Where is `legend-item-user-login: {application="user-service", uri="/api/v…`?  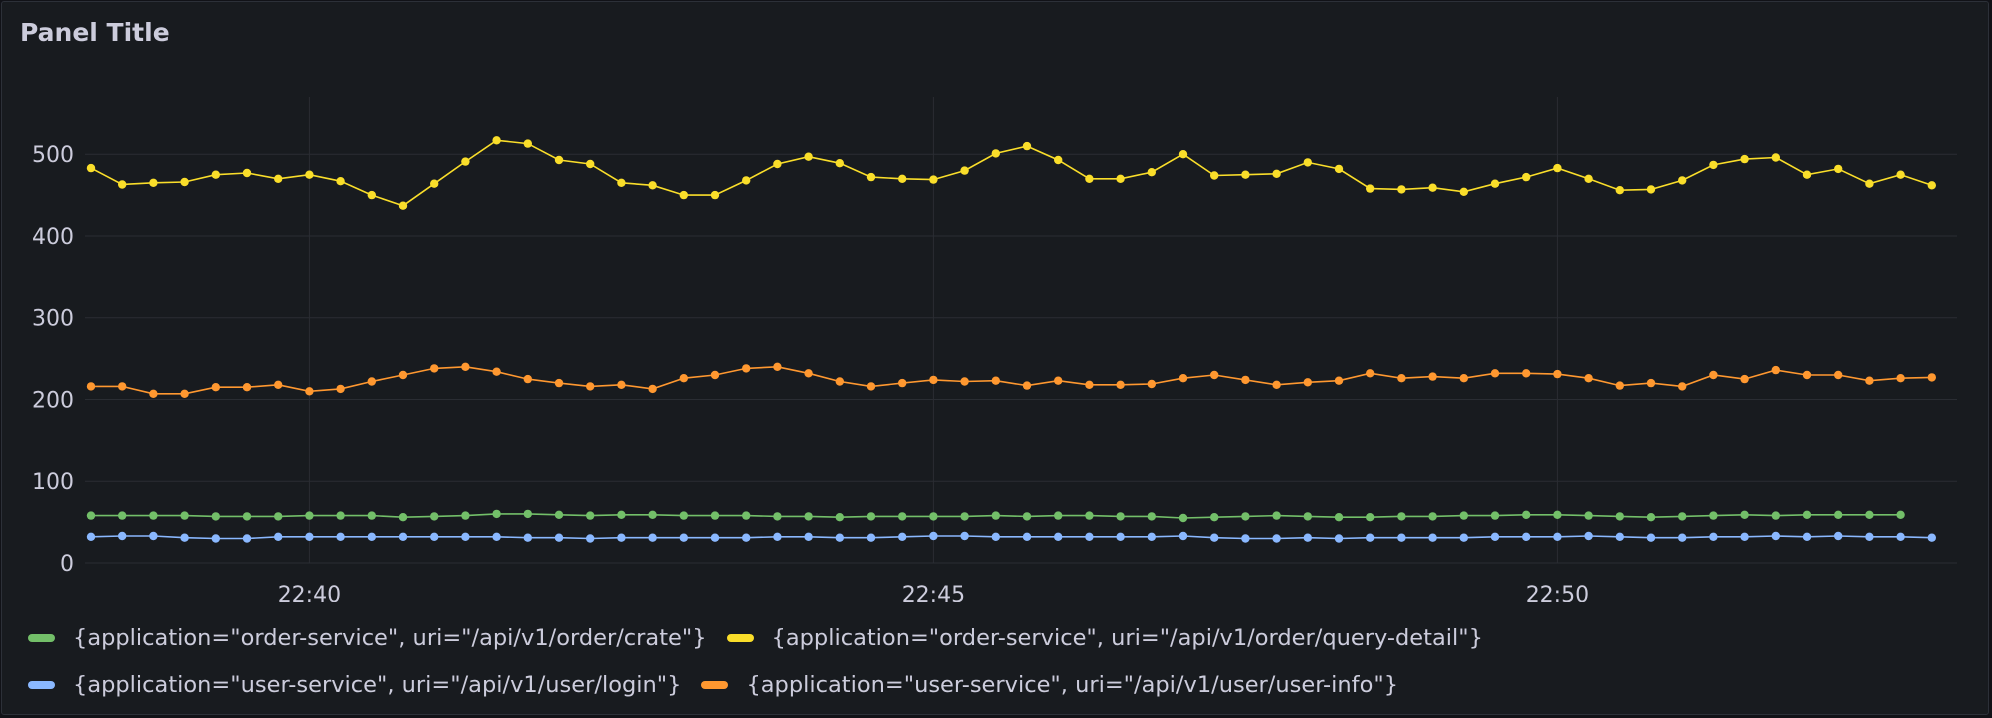
legend-item-user-login: {application="user-service", uri="/api/v… is located at coordinates (354, 685).